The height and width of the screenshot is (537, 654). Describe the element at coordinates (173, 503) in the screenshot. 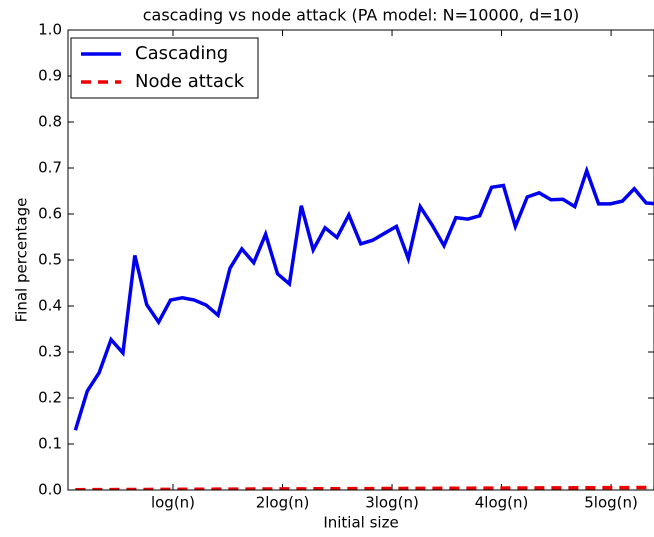

I see `x-tick-label: log(n)` at that location.